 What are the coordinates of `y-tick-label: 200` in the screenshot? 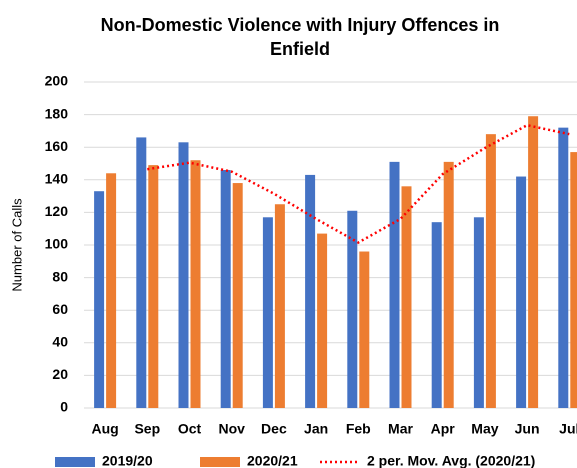 It's located at (57, 81).